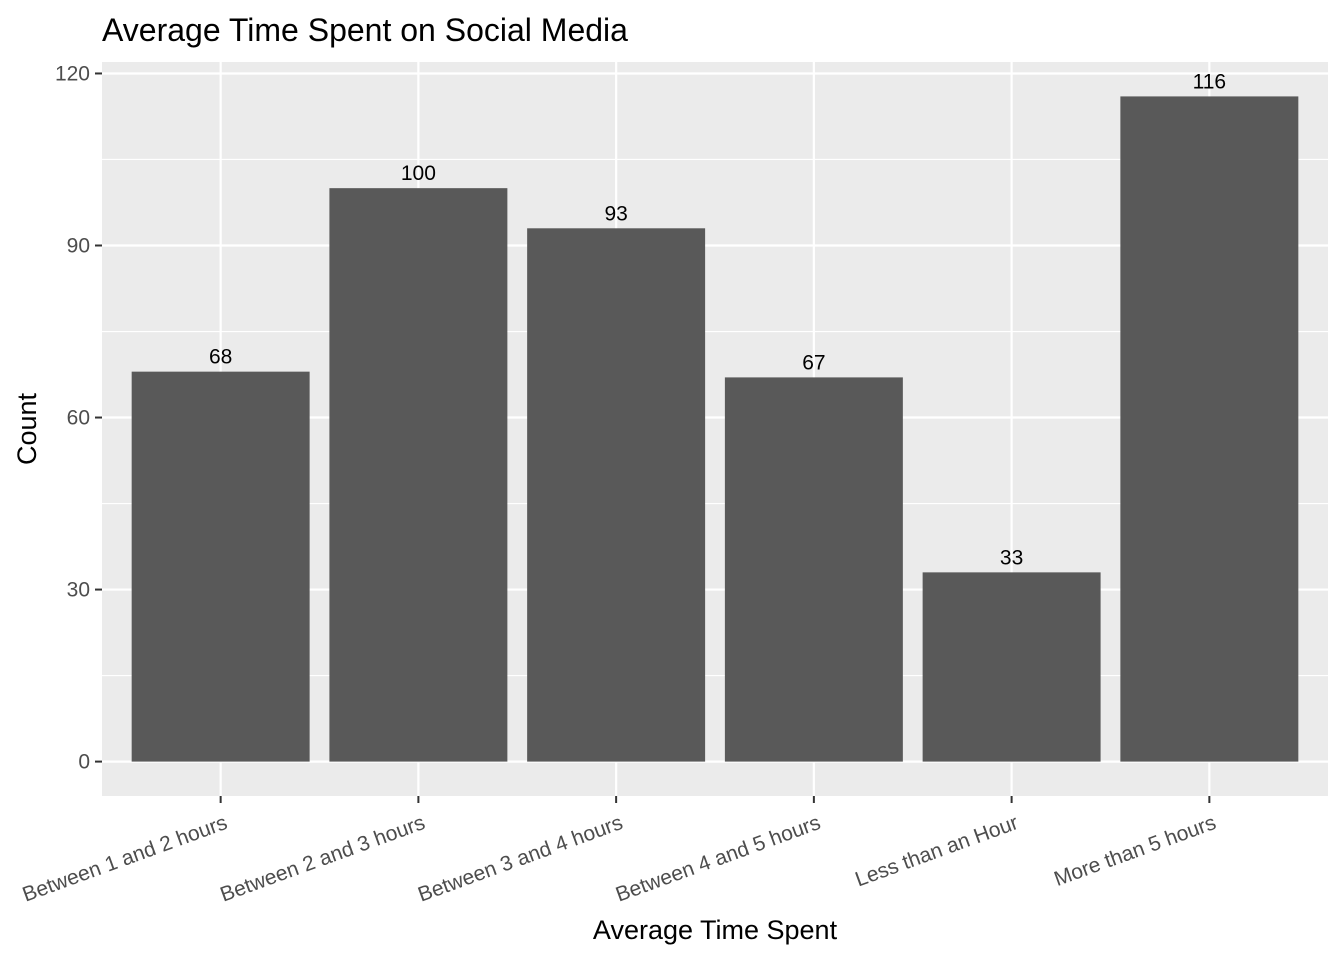  Describe the element at coordinates (365, 30) in the screenshot. I see `chart-title: Average Time Spent on Social Media` at that location.